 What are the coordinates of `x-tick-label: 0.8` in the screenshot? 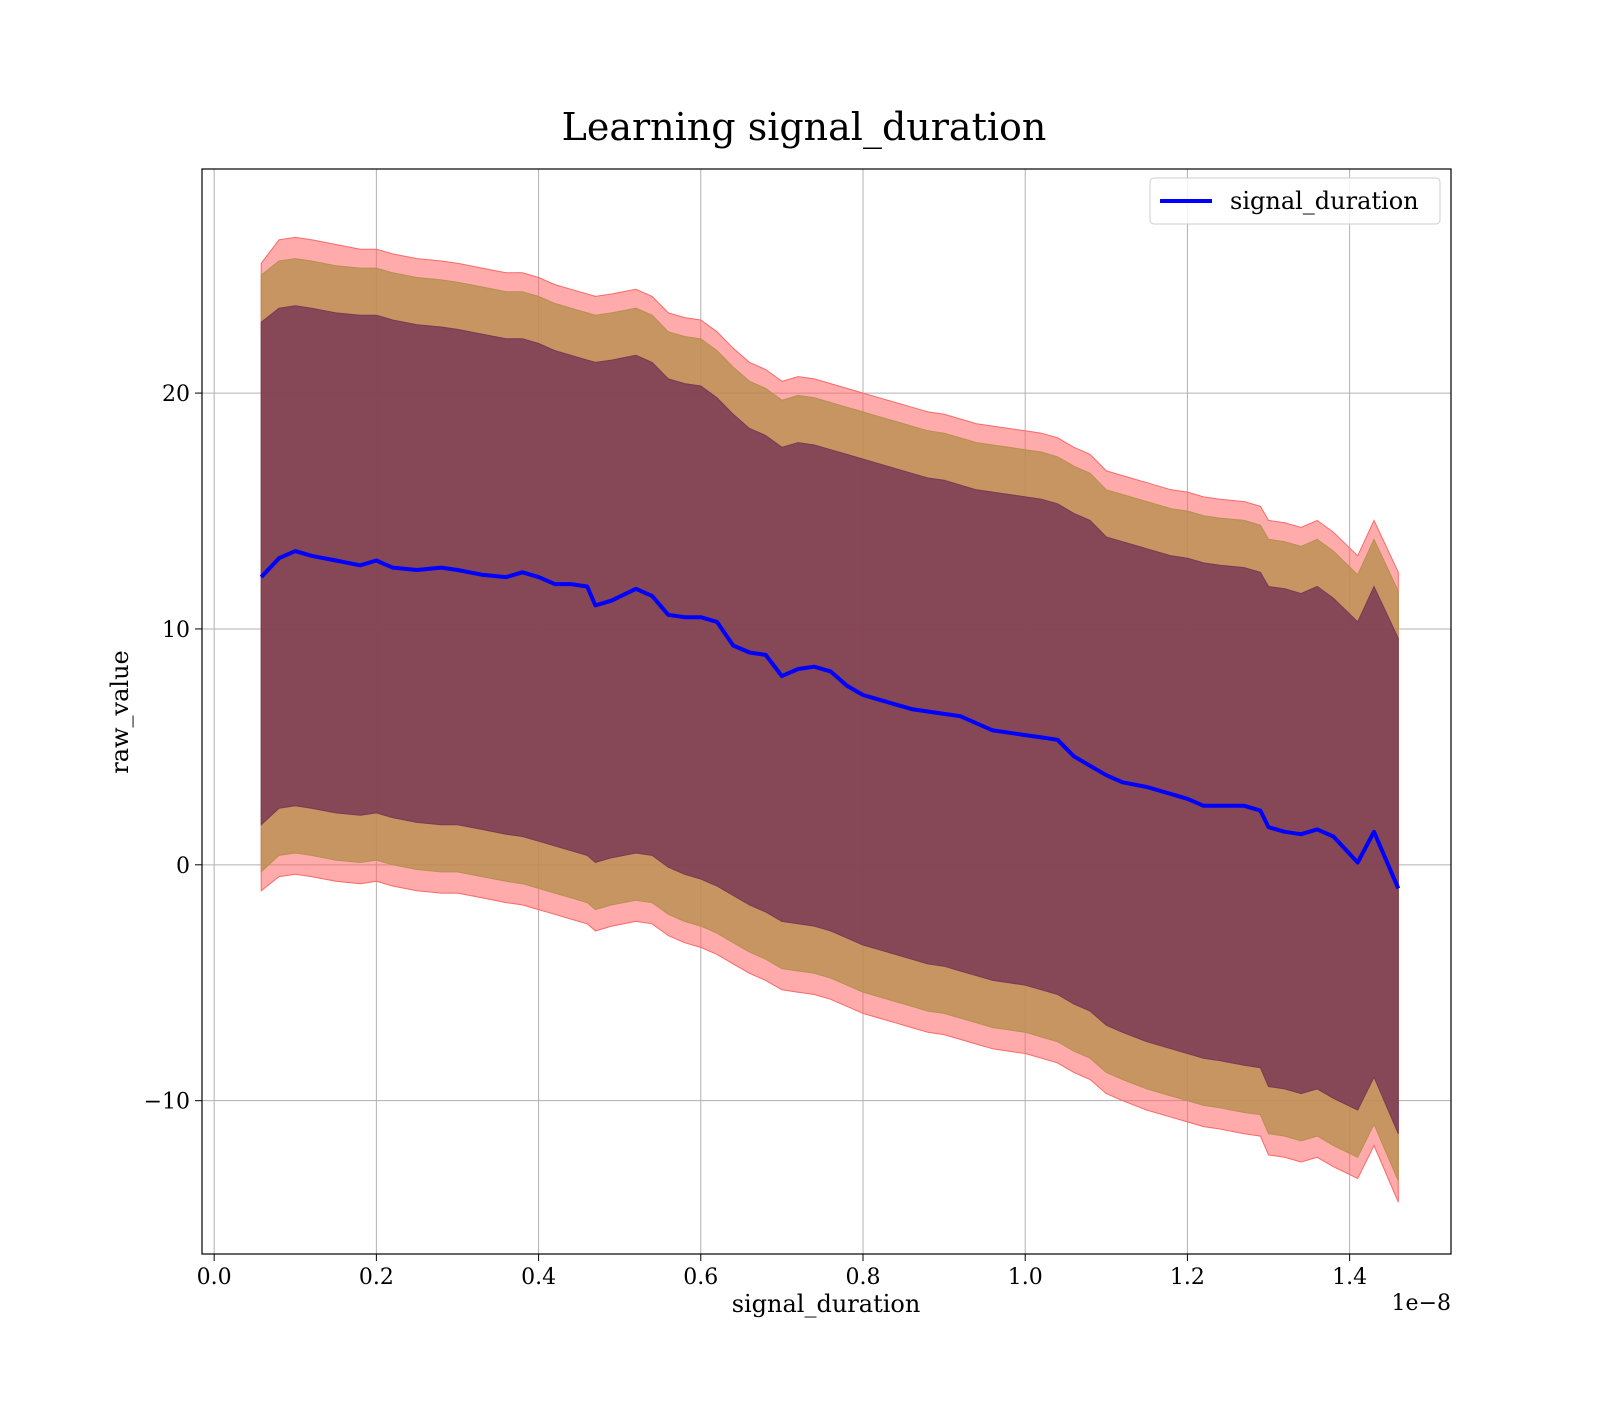 It's located at (862, 1277).